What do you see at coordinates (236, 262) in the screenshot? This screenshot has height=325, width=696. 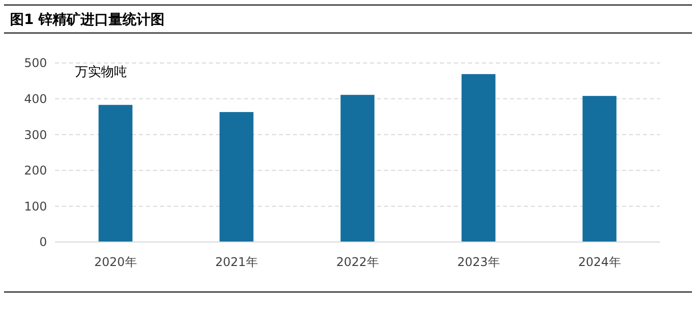 I see `x-tick-label: 2021年` at bounding box center [236, 262].